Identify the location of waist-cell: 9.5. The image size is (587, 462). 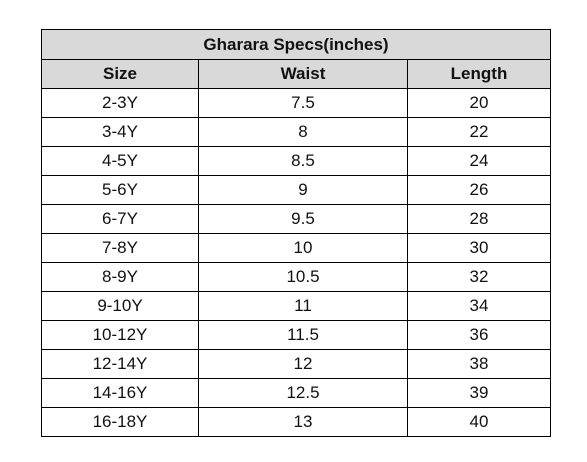
(303, 219).